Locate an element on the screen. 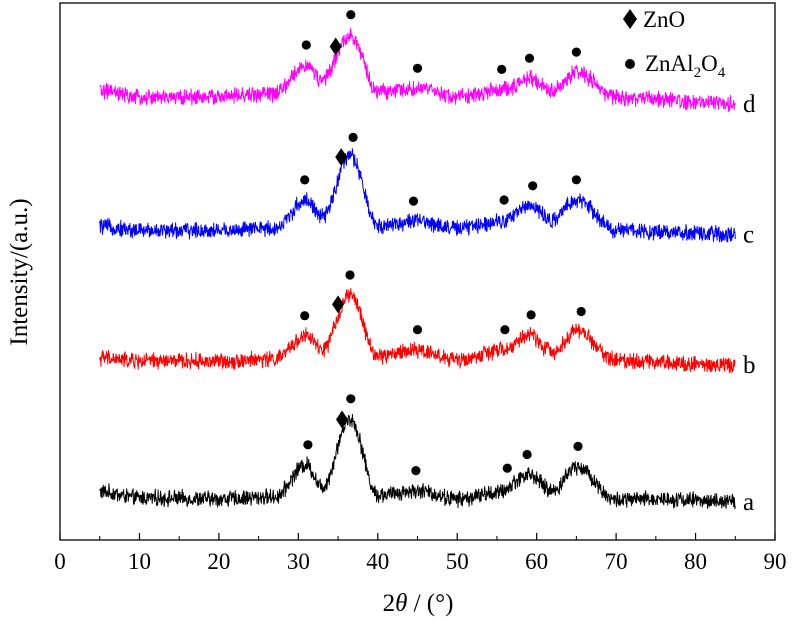 This screenshot has width=800, height=622. legend-label-zno: ZnO is located at coordinates (664, 19).